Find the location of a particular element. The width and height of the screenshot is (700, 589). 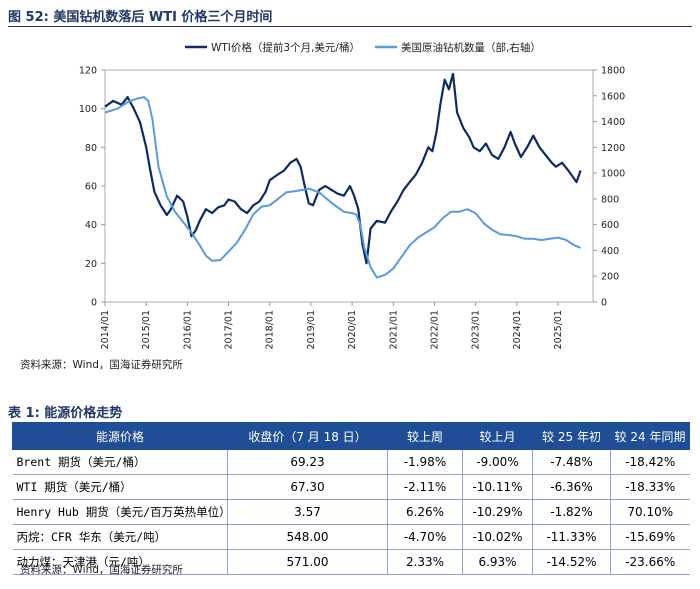

table-cell: -18.33% is located at coordinates (650, 487).